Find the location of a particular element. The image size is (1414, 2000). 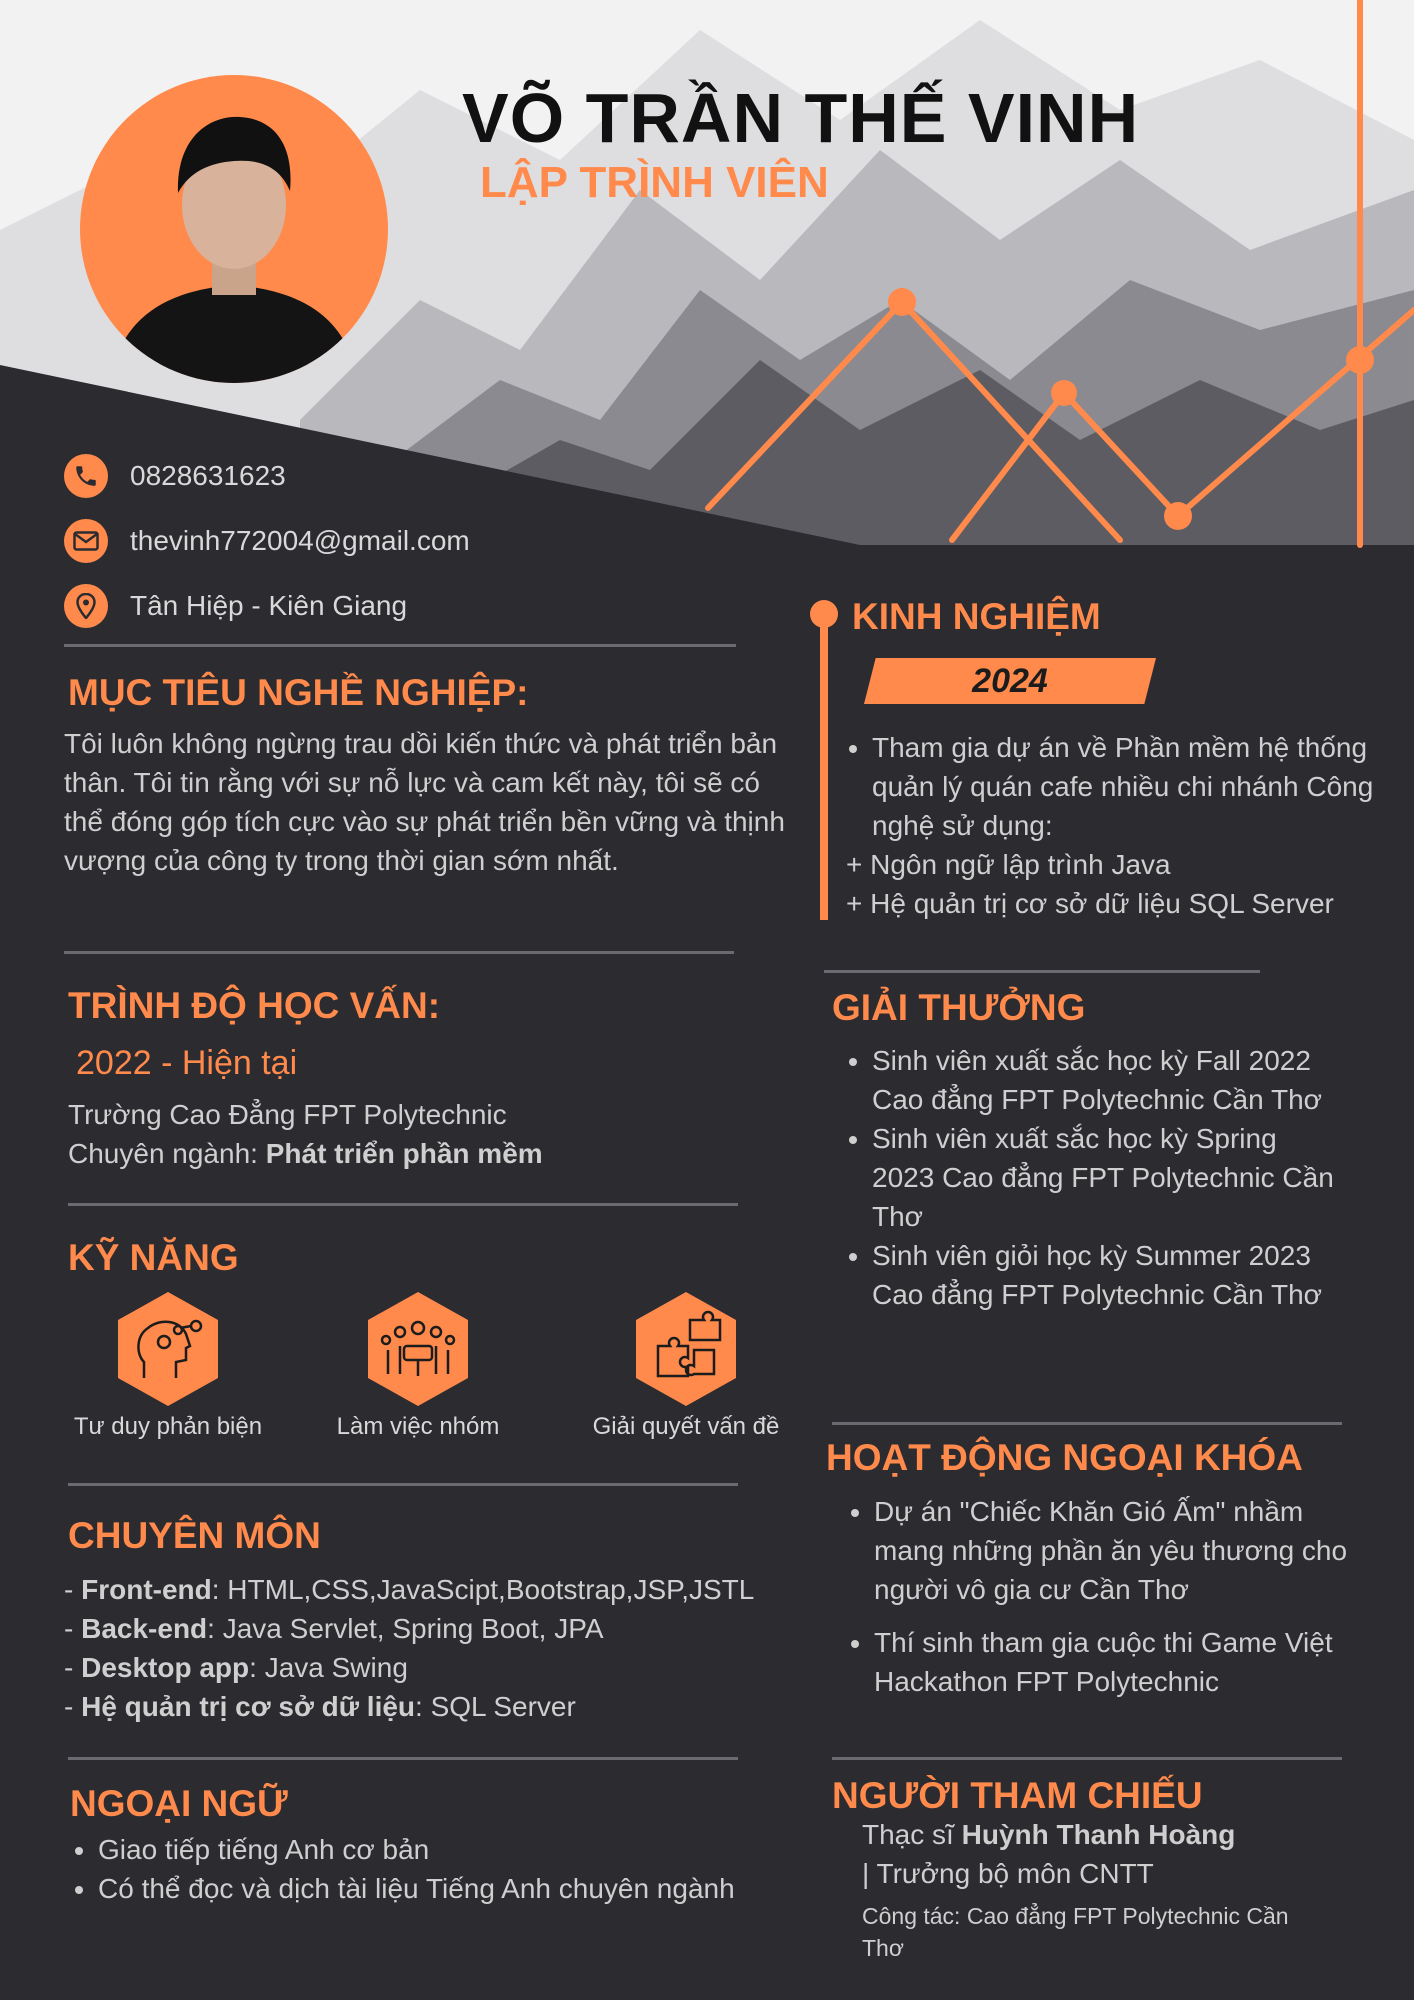

brain-gears-icon is located at coordinates (168, 1349).